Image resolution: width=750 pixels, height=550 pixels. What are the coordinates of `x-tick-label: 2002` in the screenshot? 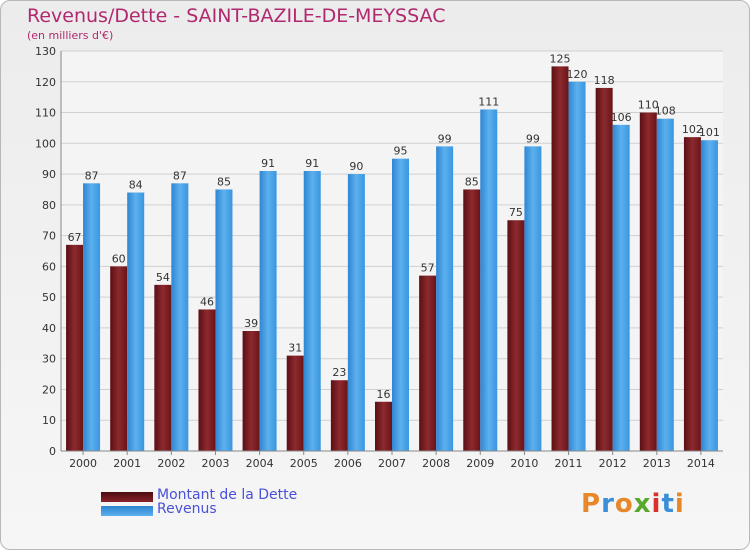 It's located at (171, 463).